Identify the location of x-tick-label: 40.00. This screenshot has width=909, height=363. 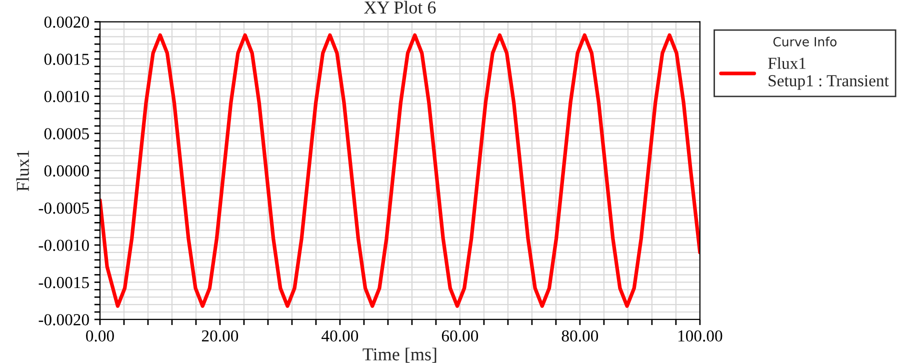
(340, 336).